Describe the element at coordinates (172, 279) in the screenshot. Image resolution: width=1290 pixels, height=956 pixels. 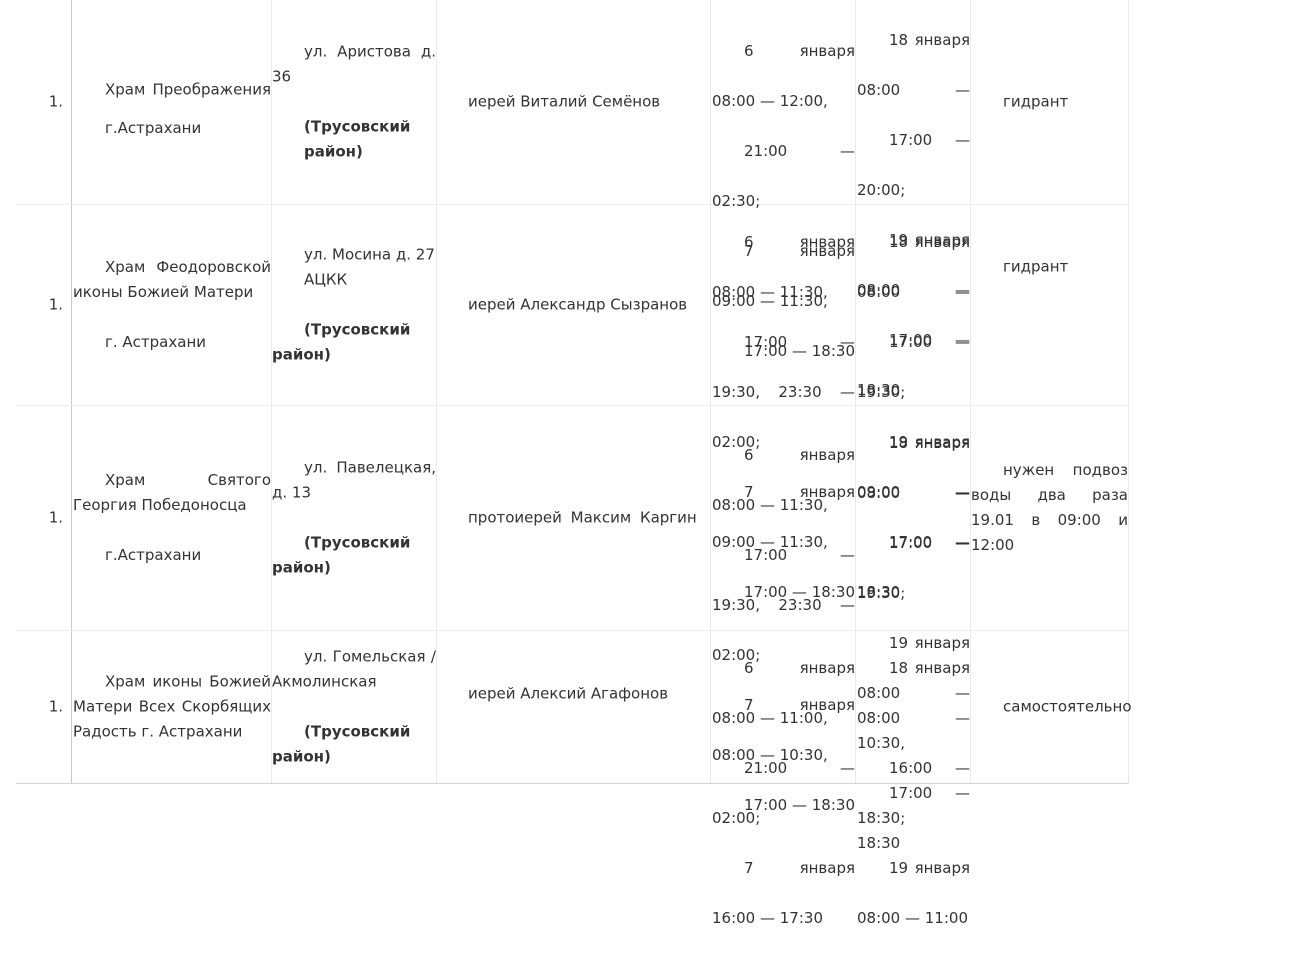
I see `church-name-text: Храм Феодоровской иконы Божией Матери` at that location.